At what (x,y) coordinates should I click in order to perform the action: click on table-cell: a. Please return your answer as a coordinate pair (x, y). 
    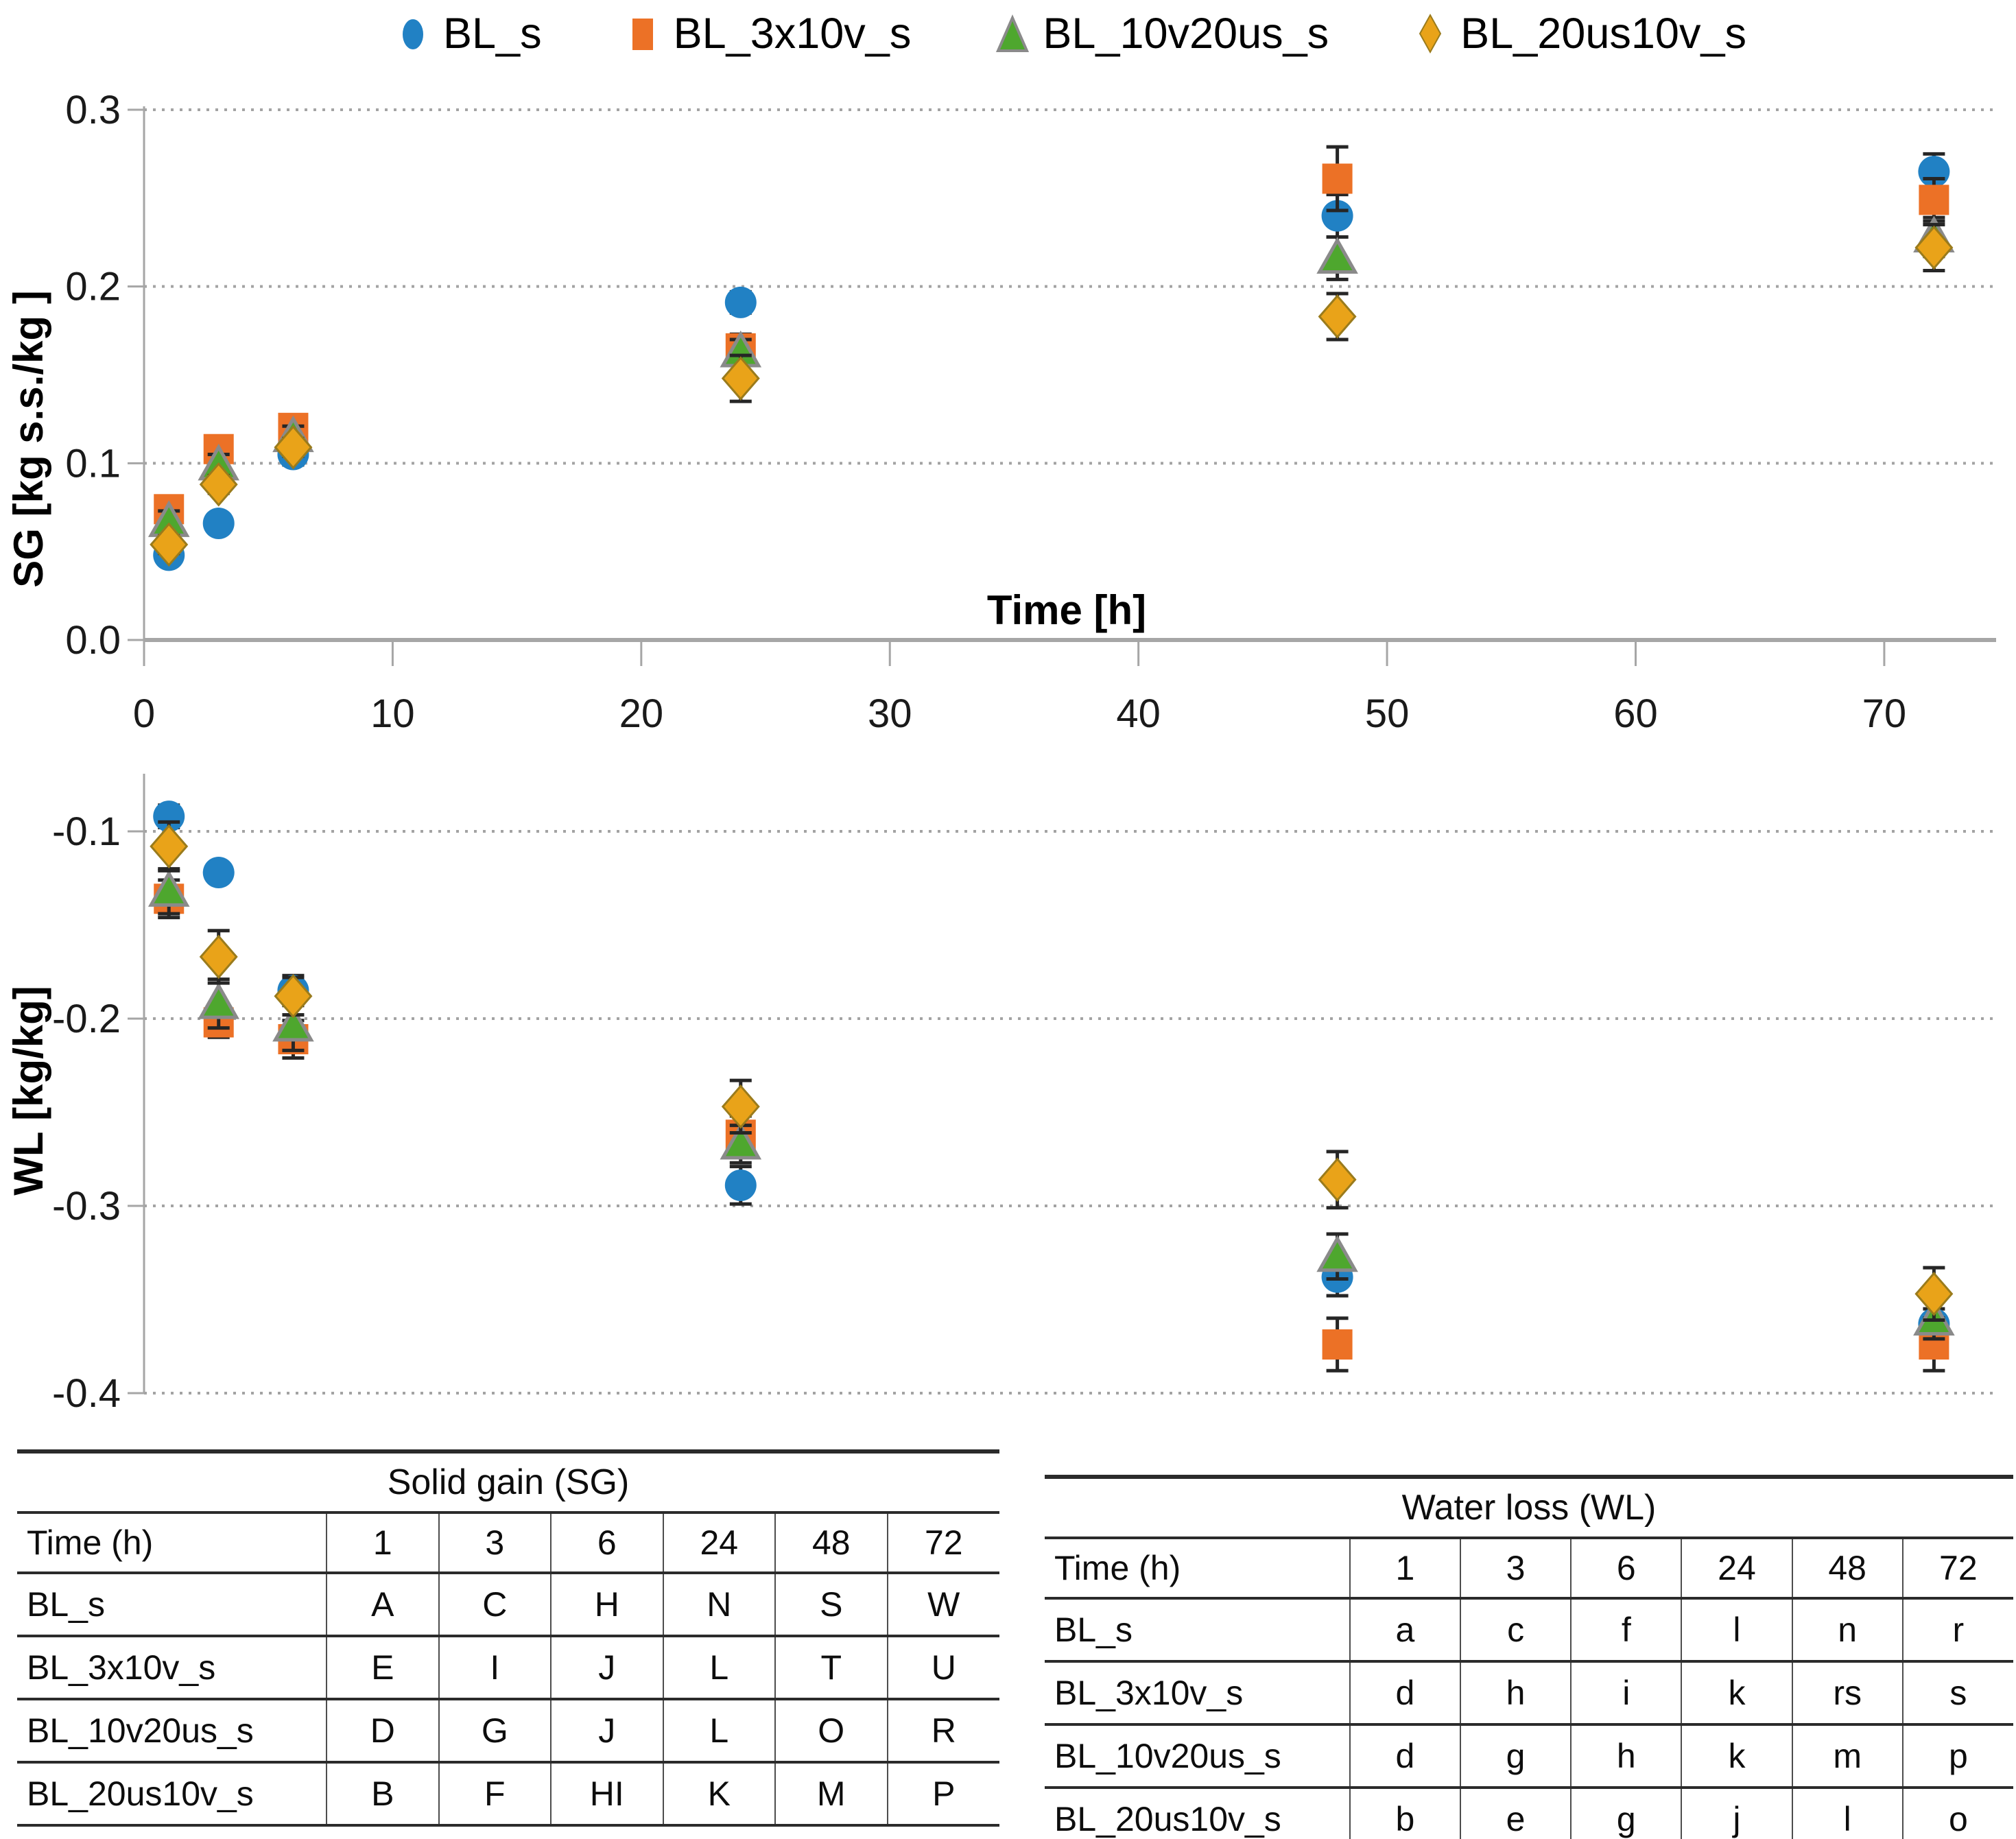
    Looking at the image, I should click on (1404, 1631).